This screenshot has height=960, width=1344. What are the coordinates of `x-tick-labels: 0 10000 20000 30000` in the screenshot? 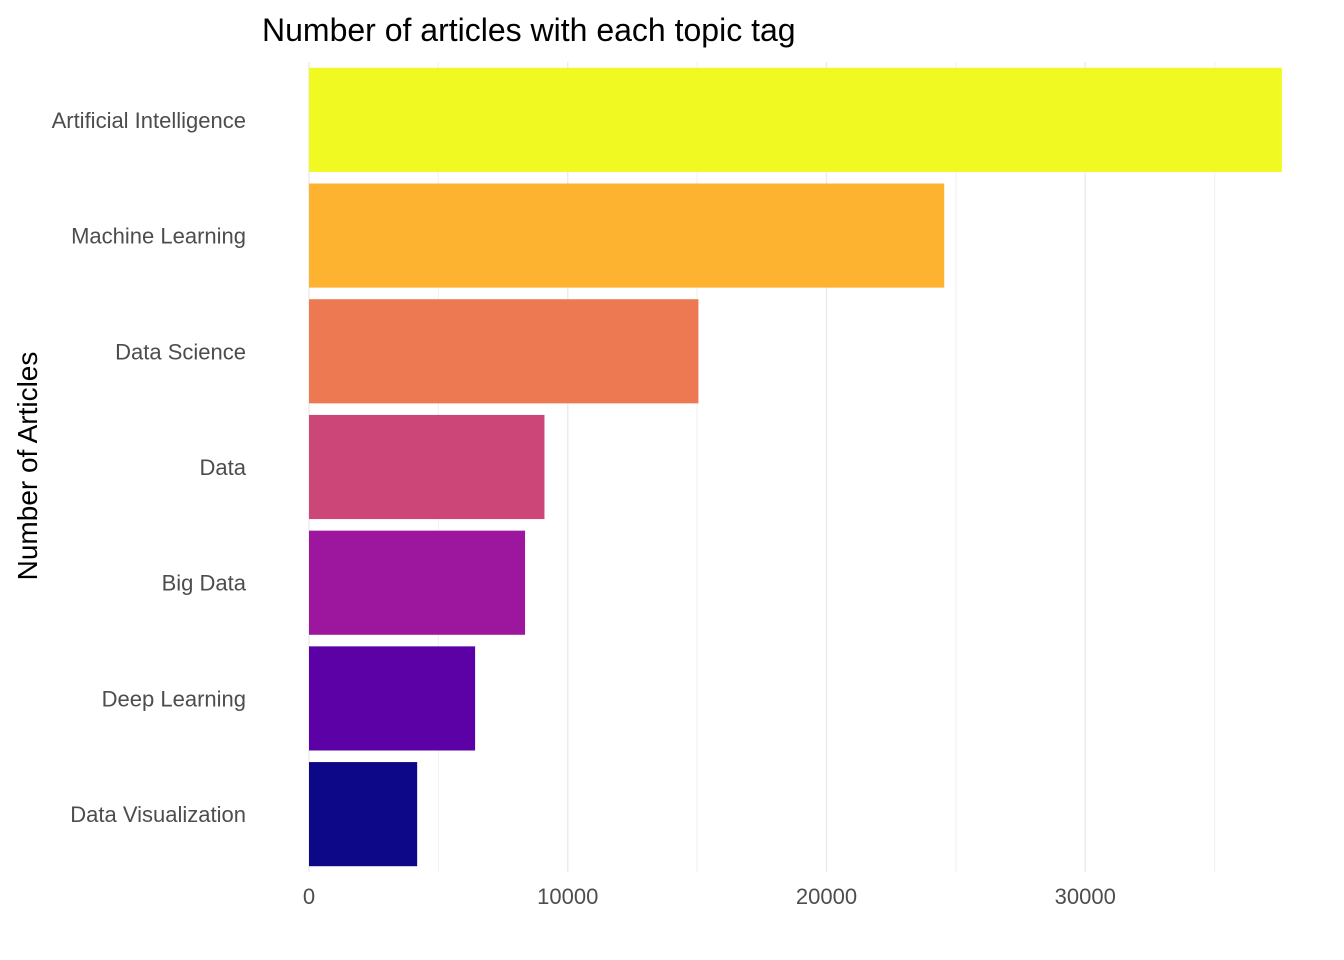 It's located at (709, 896).